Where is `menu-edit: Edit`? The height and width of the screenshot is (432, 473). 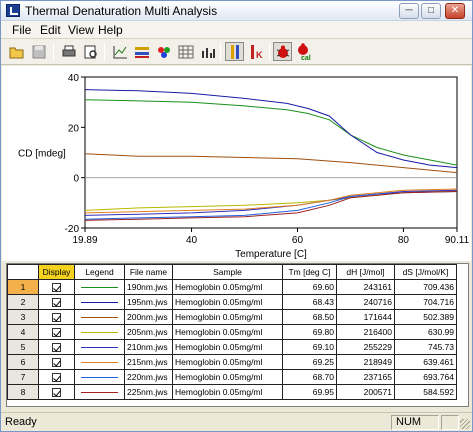 menu-edit: Edit is located at coordinates (50, 30).